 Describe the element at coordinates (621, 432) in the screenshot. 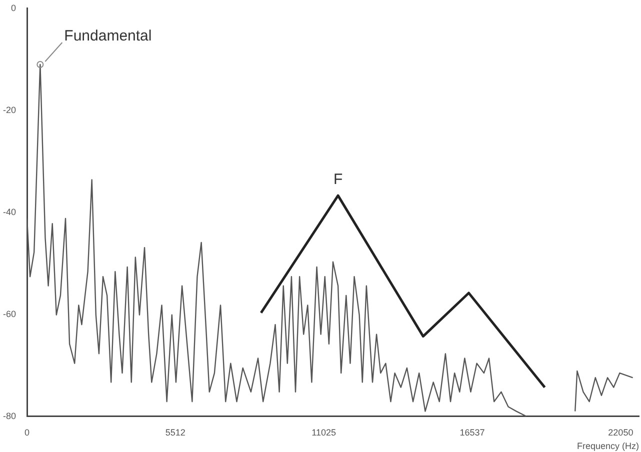

I see `x-tick-label: 22050` at that location.